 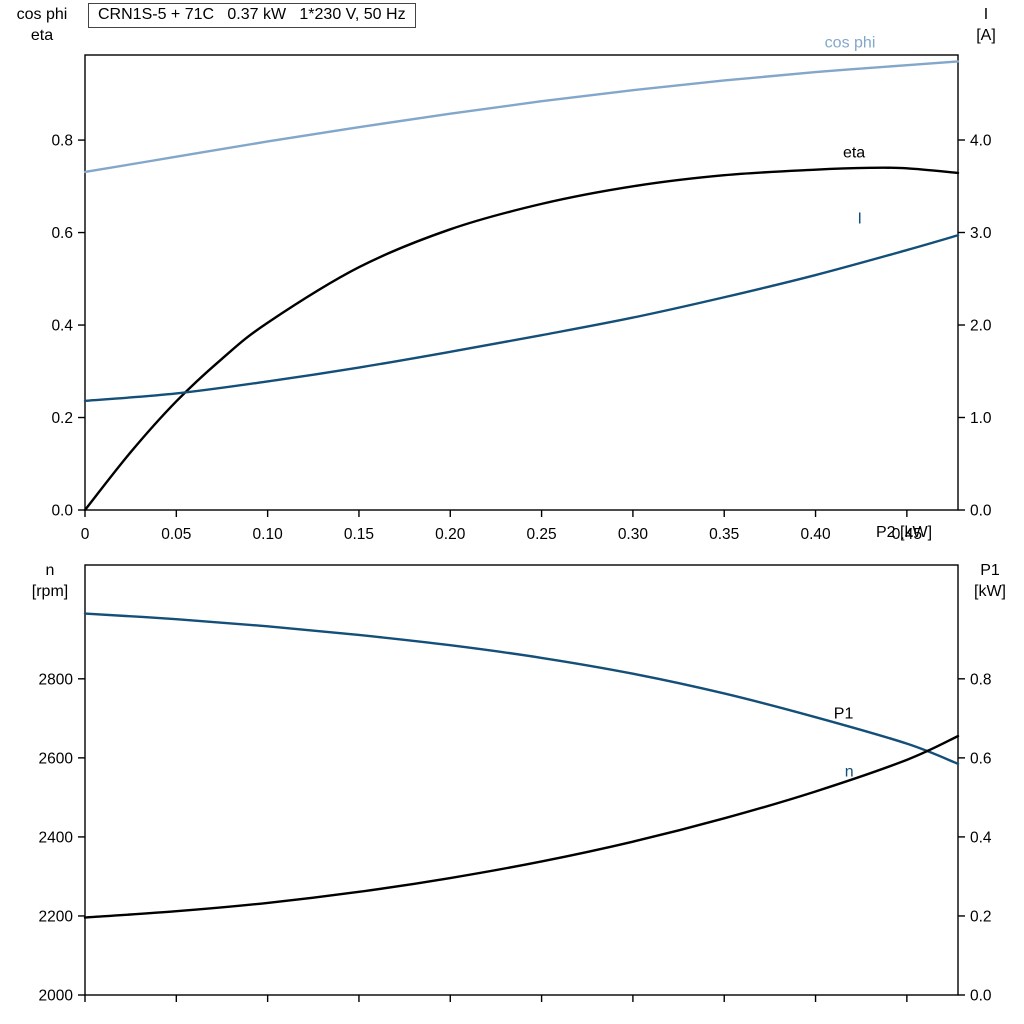 What do you see at coordinates (521, 117) in the screenshot?
I see `curve-cos-phi` at bounding box center [521, 117].